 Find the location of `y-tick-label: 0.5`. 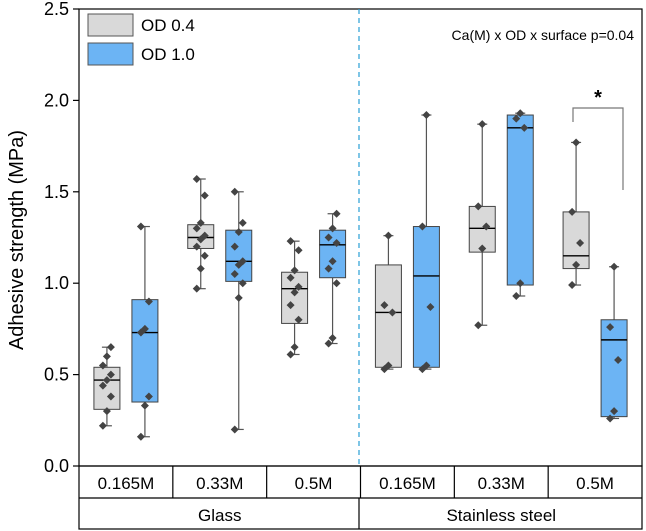

y-tick-label: 0.5 is located at coordinates (56, 375).